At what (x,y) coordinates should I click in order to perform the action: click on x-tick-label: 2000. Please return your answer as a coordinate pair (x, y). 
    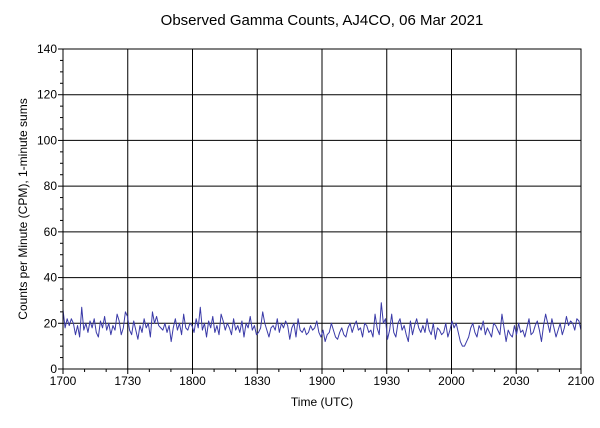
    Looking at the image, I should click on (451, 381).